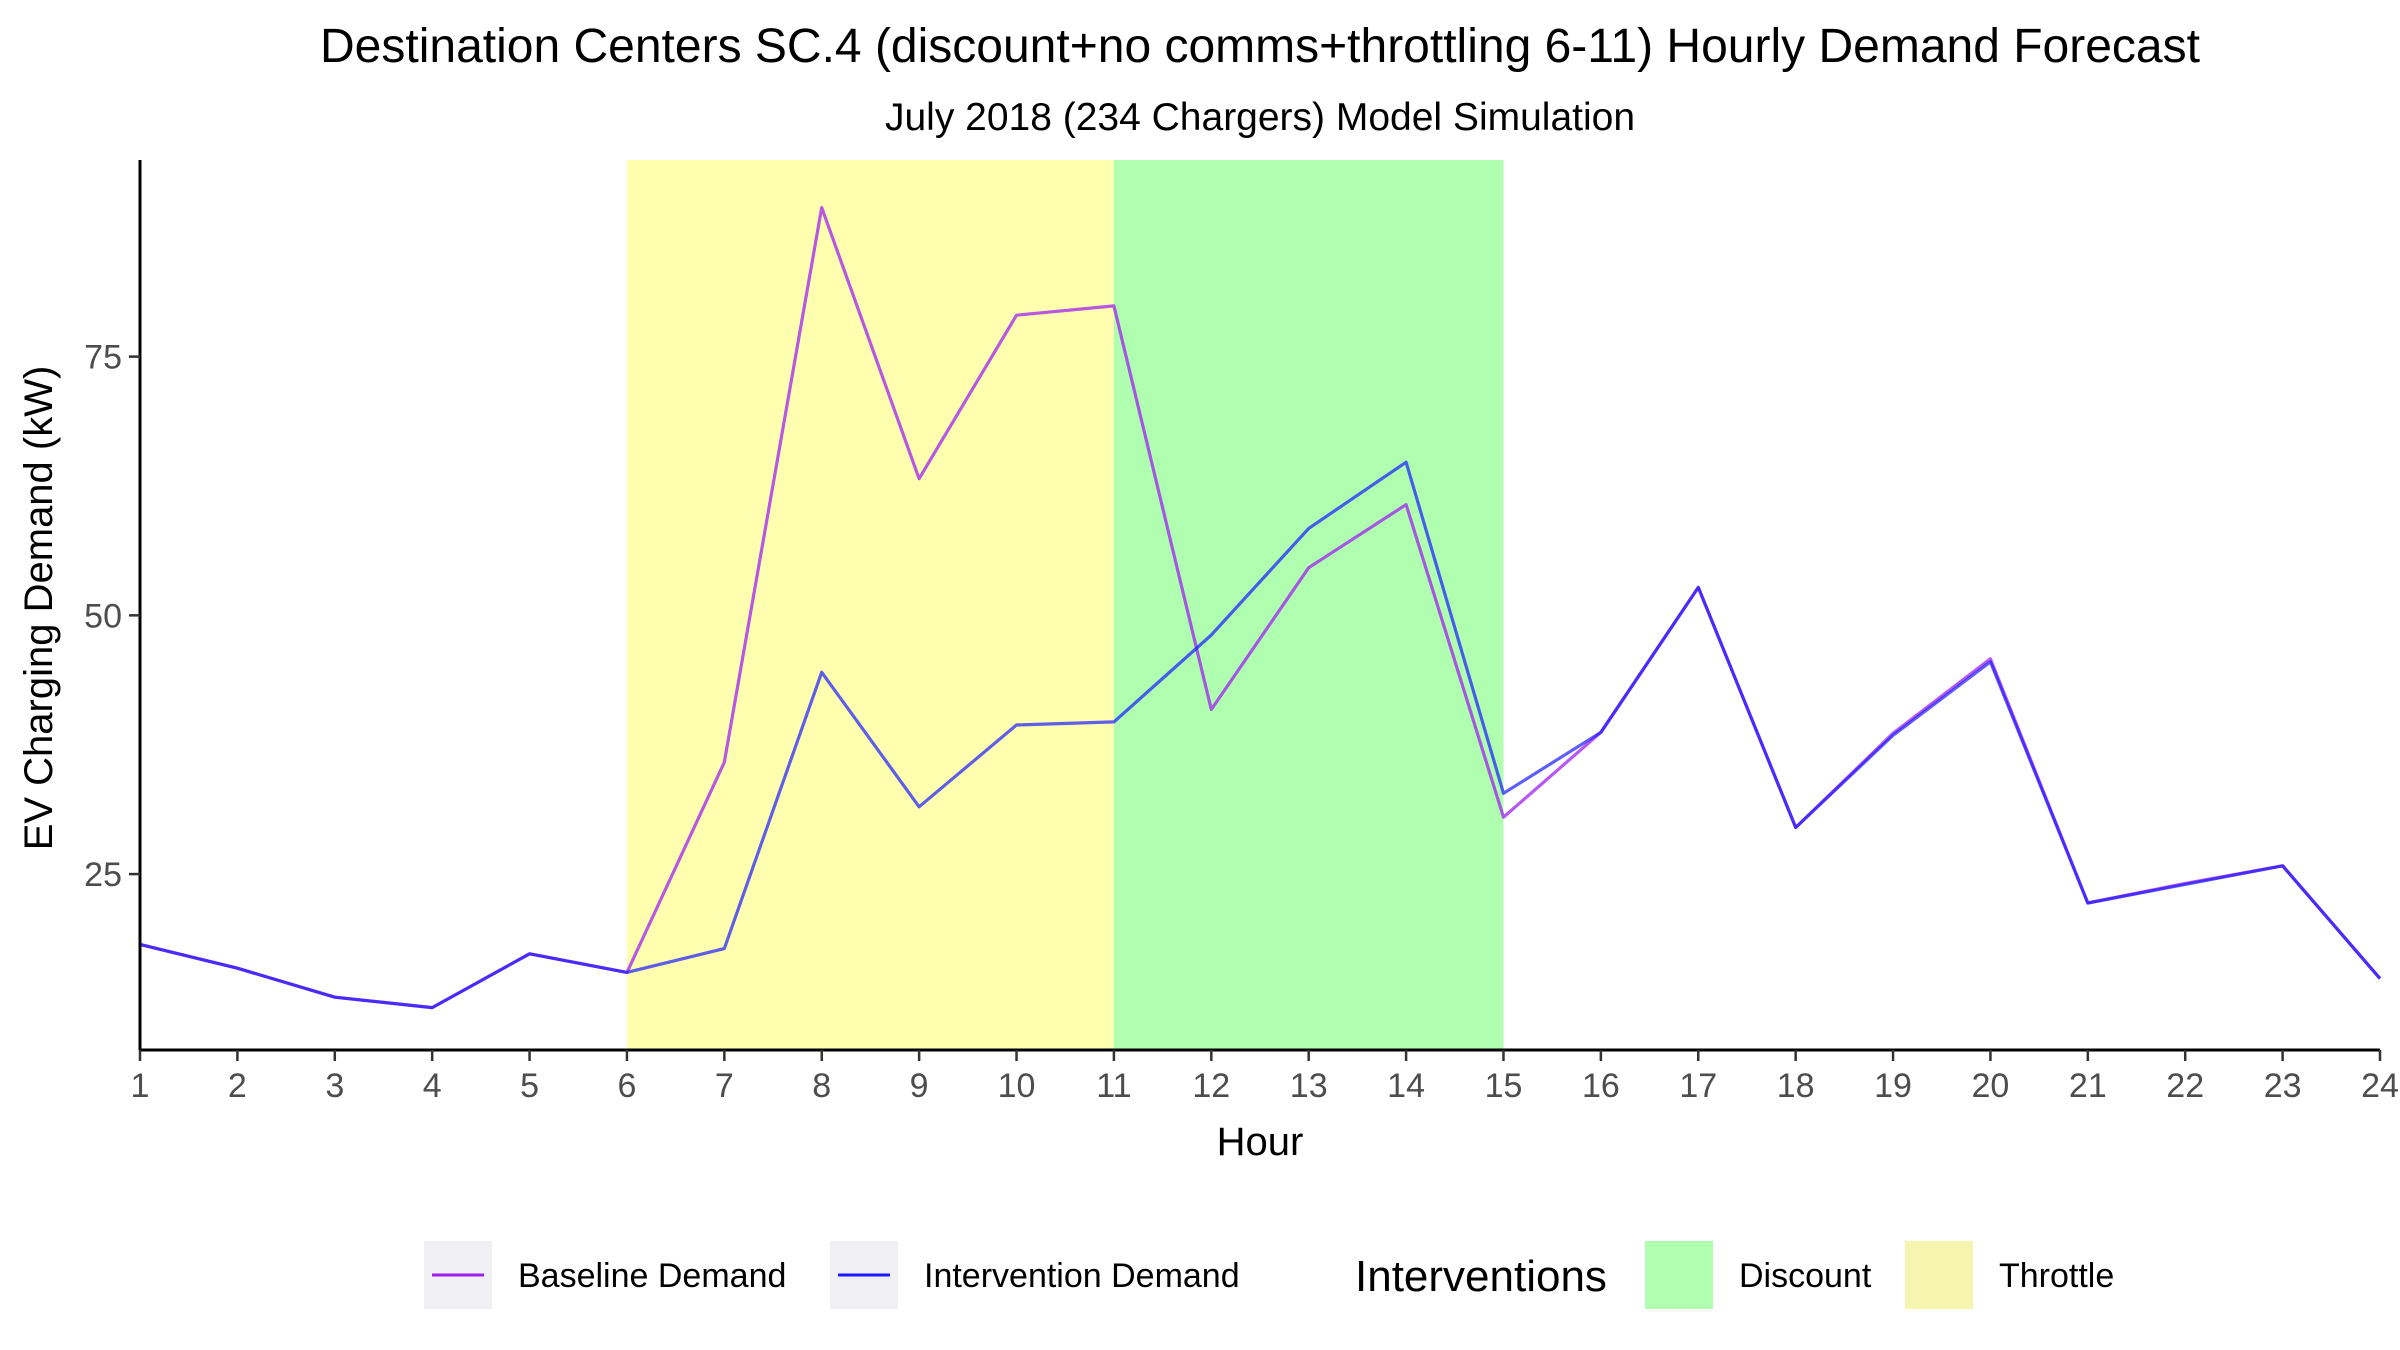 The height and width of the screenshot is (1350, 2400). Describe the element at coordinates (529, 1086) in the screenshot. I see `x-tick-label: 5` at that location.